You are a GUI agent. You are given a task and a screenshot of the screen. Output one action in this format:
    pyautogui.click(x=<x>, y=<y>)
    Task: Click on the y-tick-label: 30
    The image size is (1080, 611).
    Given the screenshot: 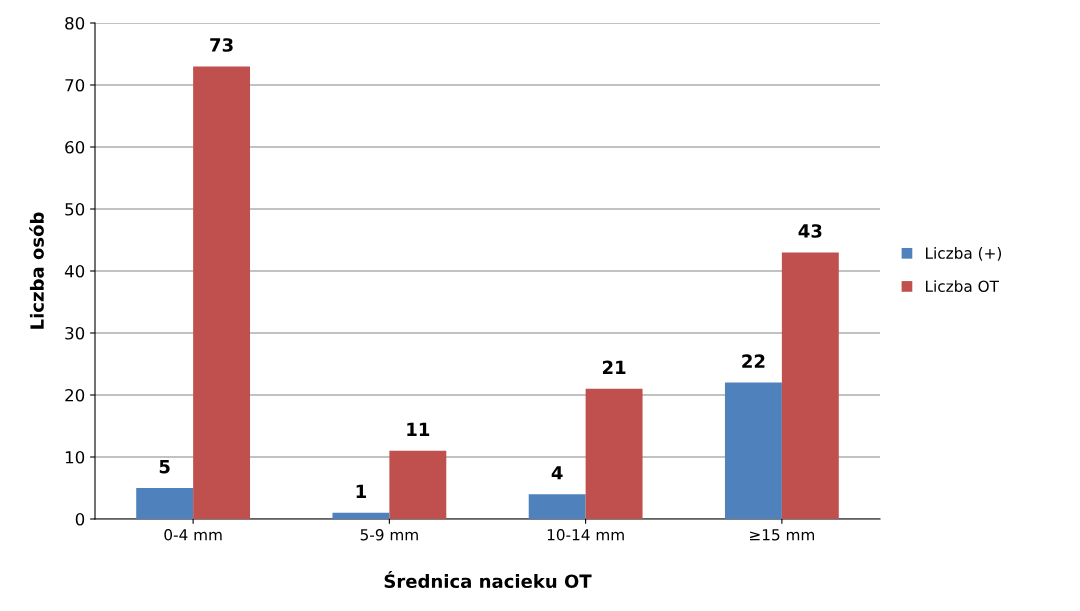 What is the action you would take?
    pyautogui.click(x=75, y=333)
    